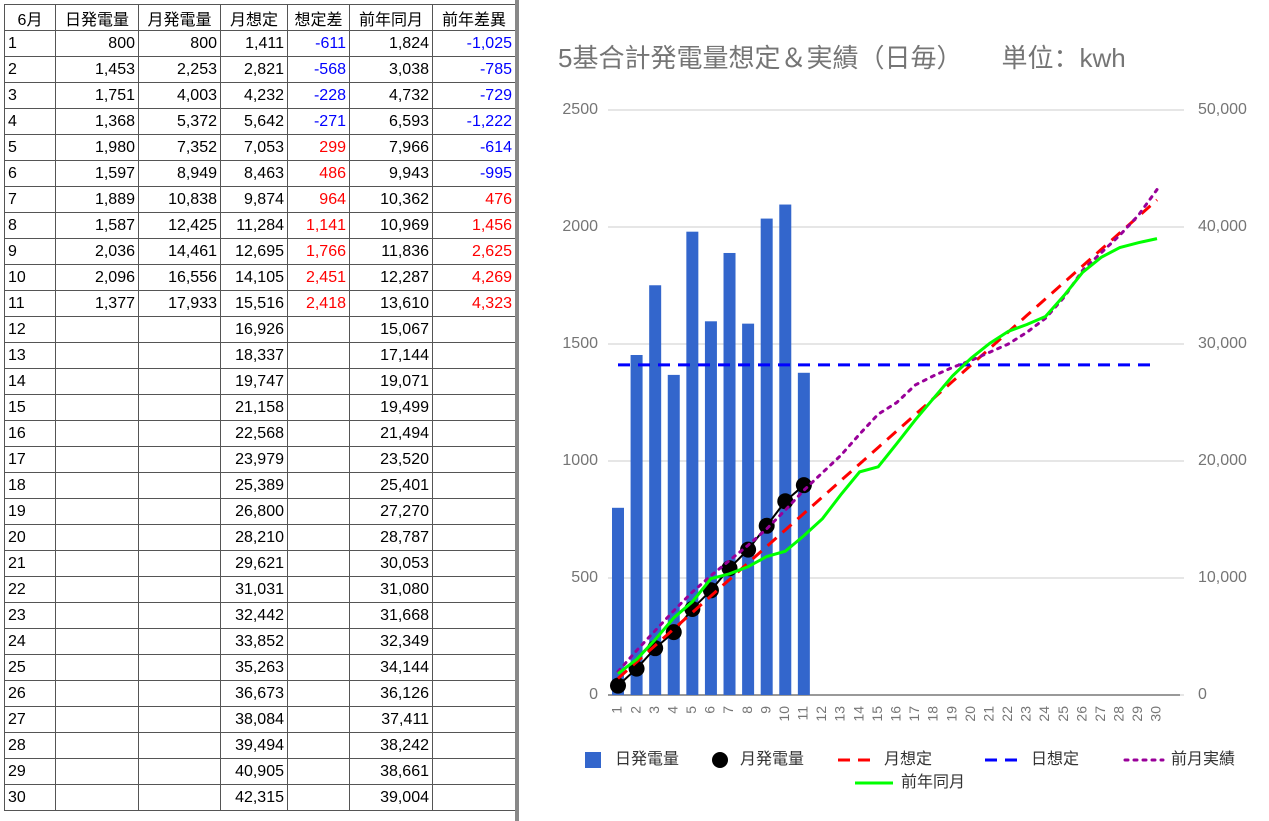 Image resolution: width=1269 pixels, height=821 pixels. I want to click on legend-label: 月想定, so click(908, 759).